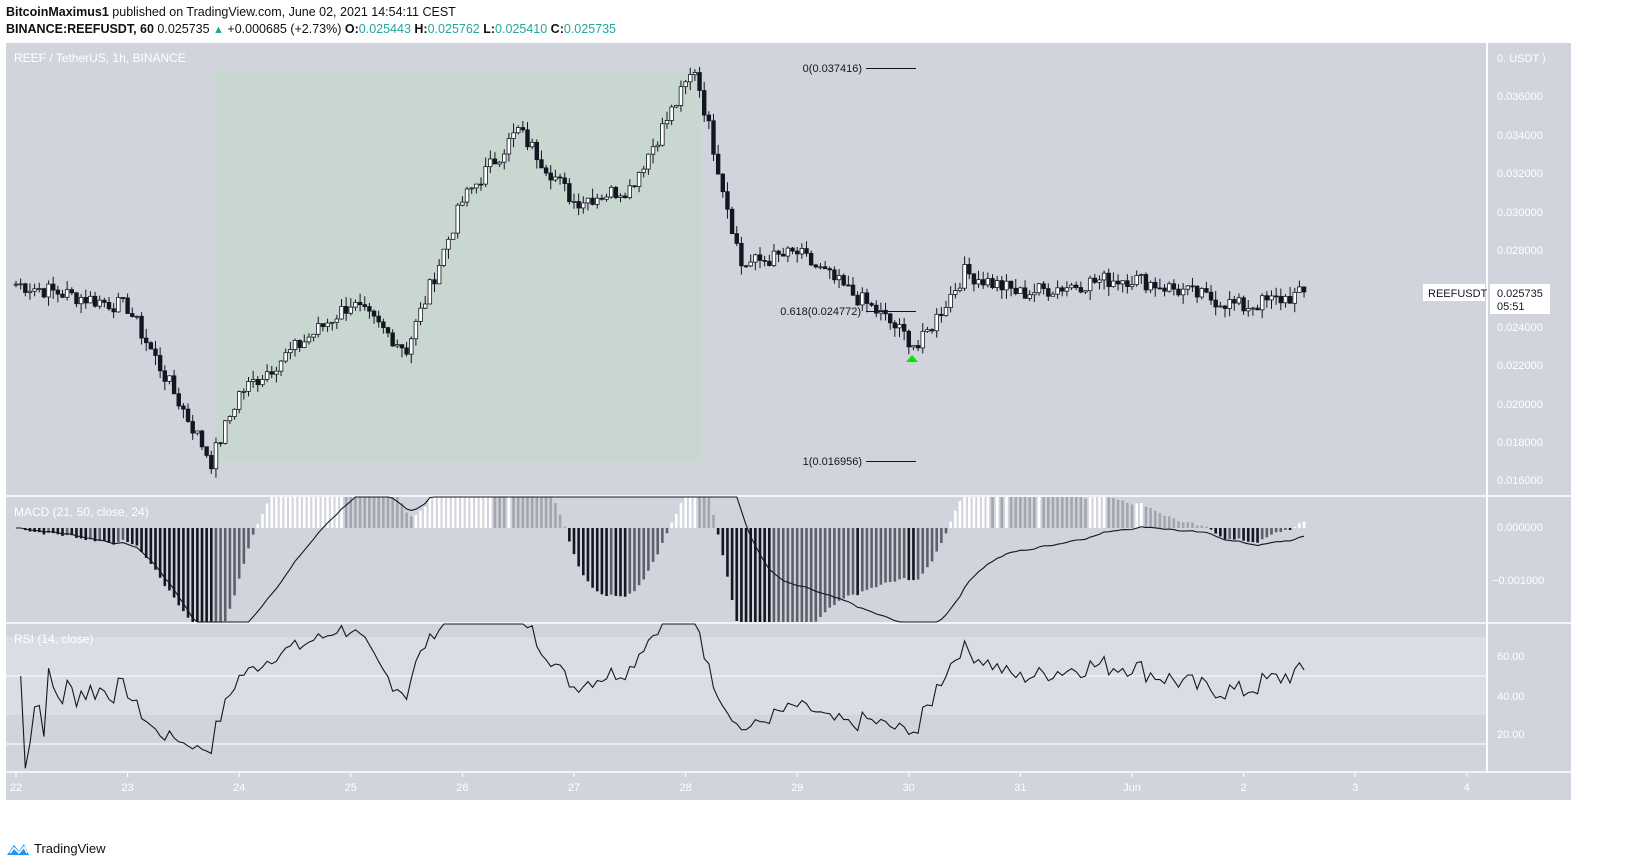 The width and height of the screenshot is (1627, 867). What do you see at coordinates (590, 29) in the screenshot?
I see `close-value: 0.025735` at bounding box center [590, 29].